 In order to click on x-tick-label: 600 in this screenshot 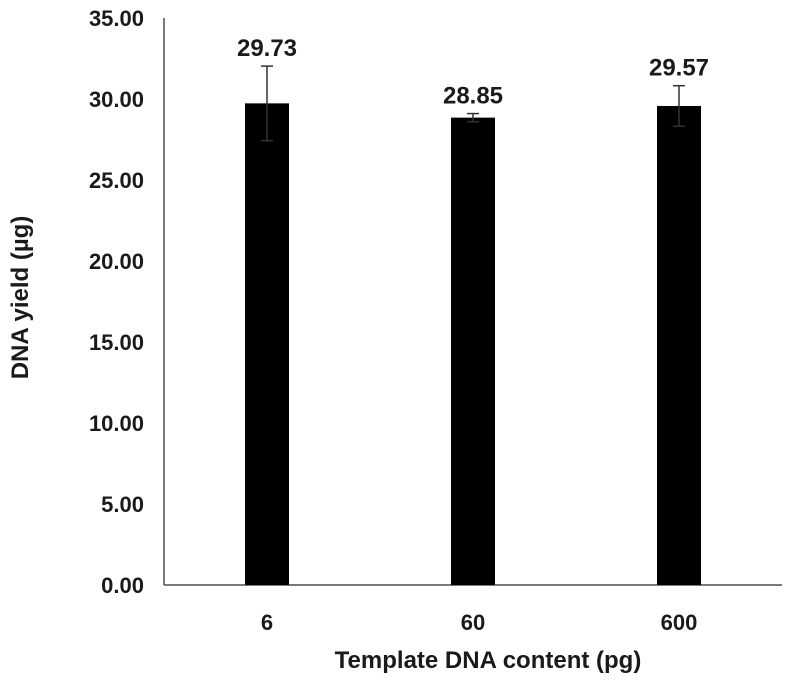, I will do `click(679, 622)`.